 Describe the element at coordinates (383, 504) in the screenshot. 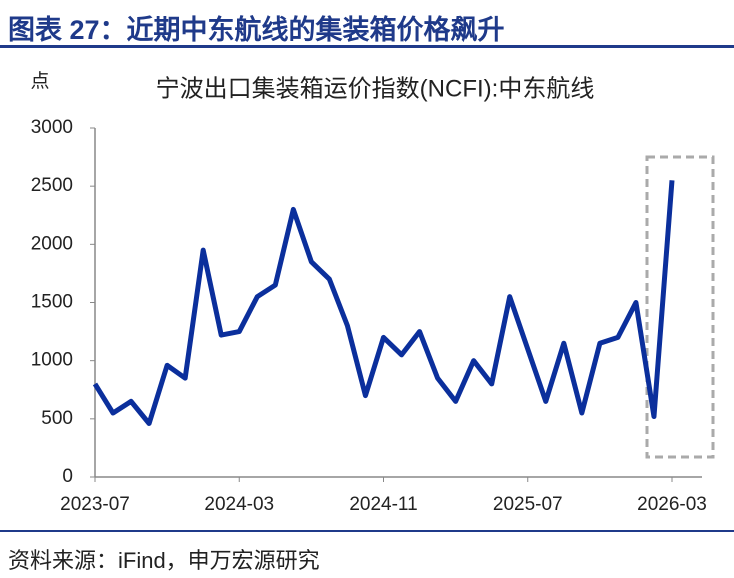

I see `x-tick-label: 2024-11` at that location.